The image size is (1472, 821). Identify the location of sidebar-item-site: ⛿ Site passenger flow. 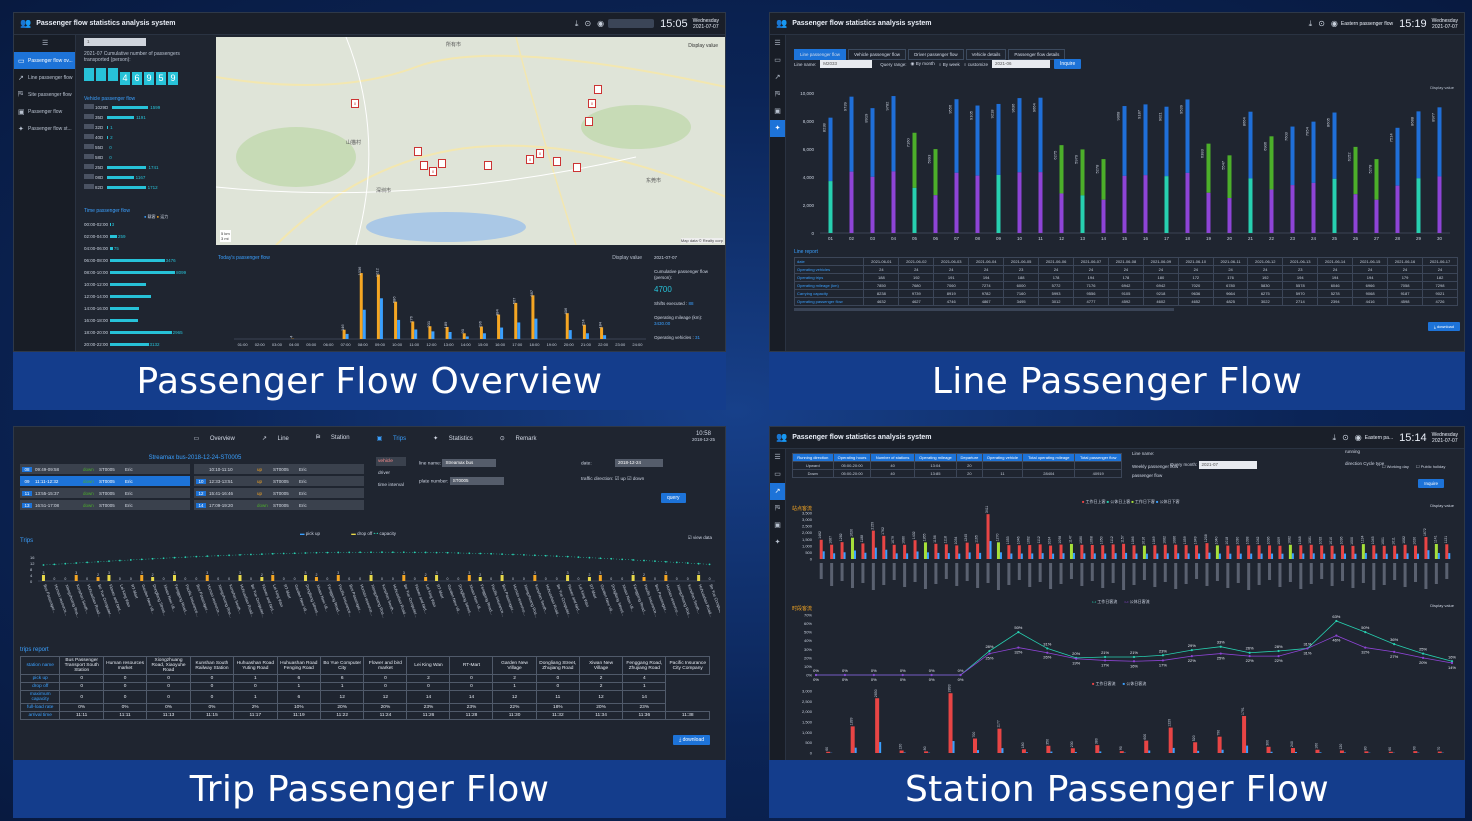
(45, 94).